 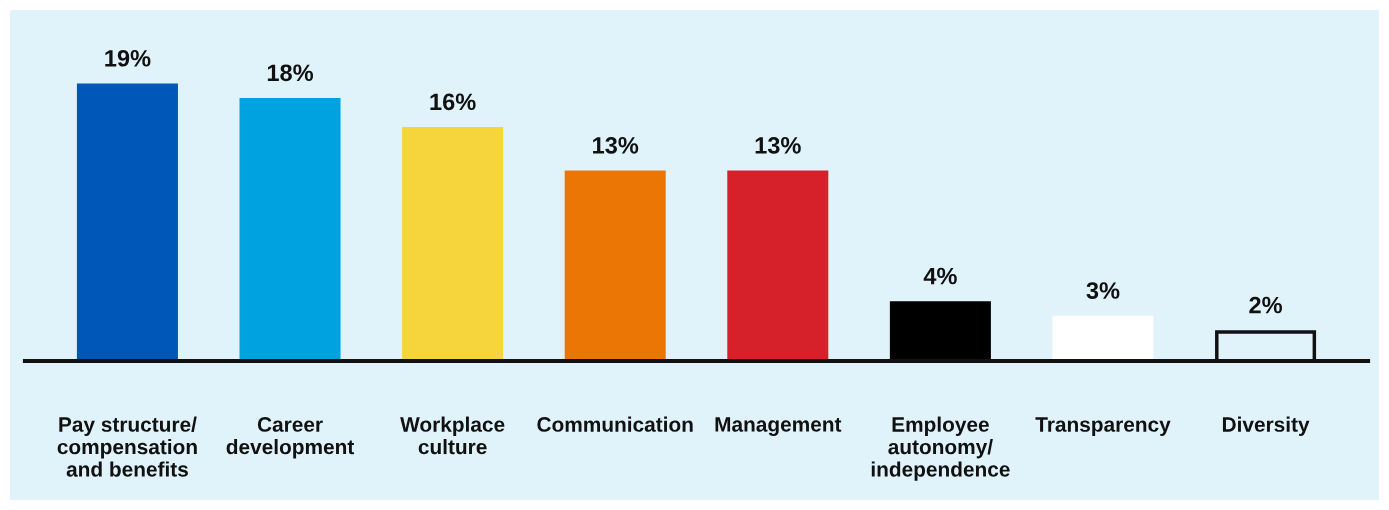 What do you see at coordinates (453, 102) in the screenshot?
I see `data-label: 16%` at bounding box center [453, 102].